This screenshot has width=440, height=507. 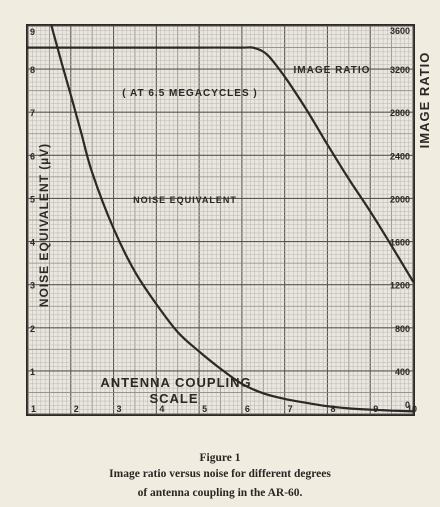 What do you see at coordinates (400, 199) in the screenshot?
I see `y-right-tick-label: 2000` at bounding box center [400, 199].